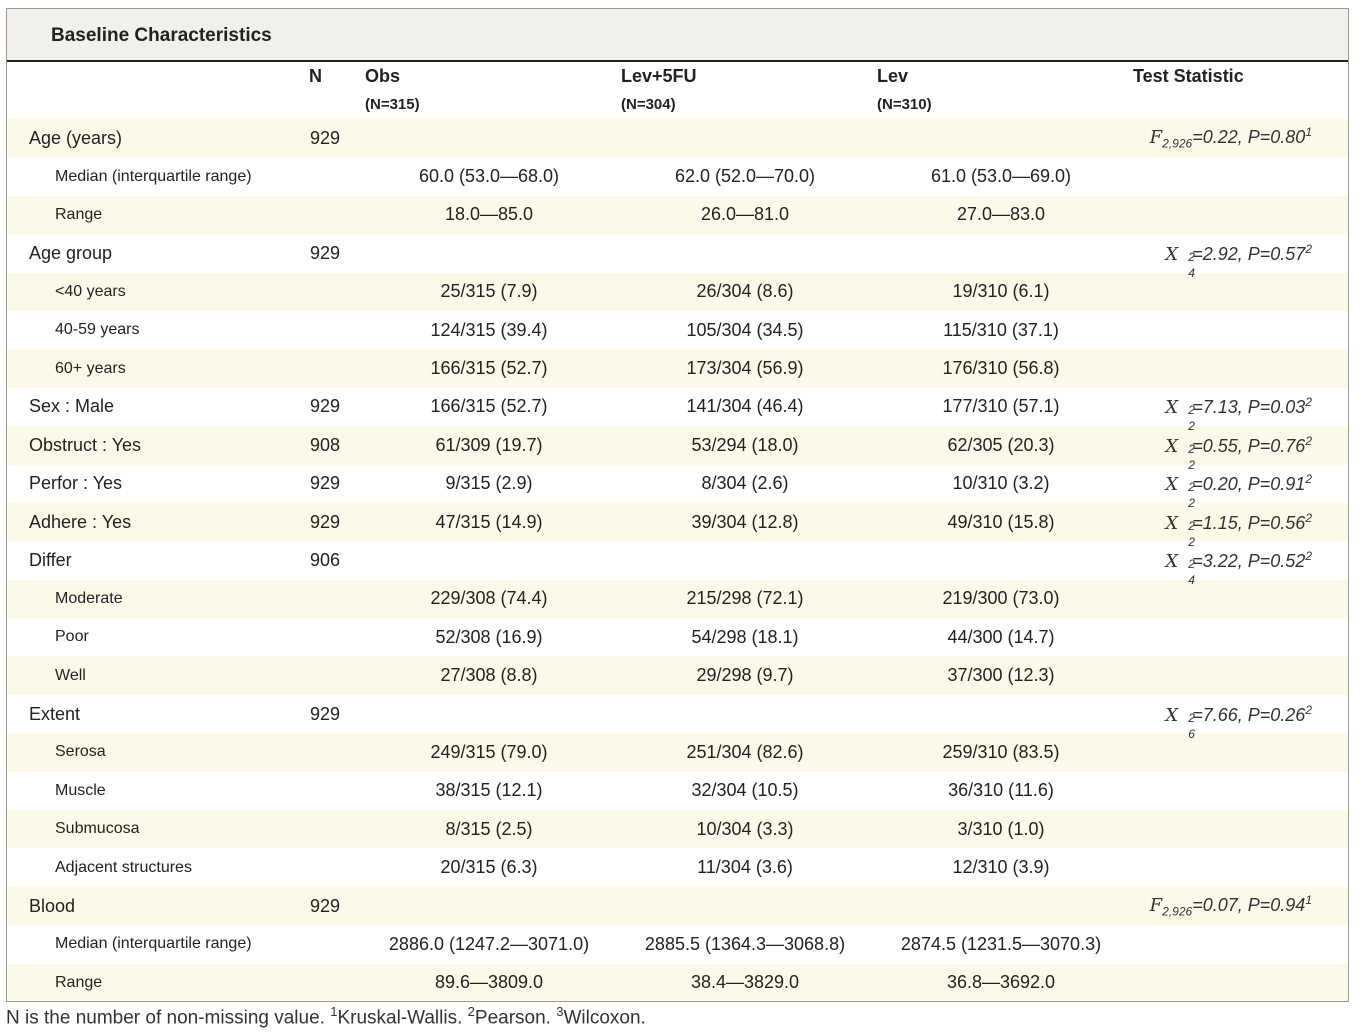  Describe the element at coordinates (489, 406) in the screenshot. I see `cell-obs: 166/315 (52.7)` at that location.